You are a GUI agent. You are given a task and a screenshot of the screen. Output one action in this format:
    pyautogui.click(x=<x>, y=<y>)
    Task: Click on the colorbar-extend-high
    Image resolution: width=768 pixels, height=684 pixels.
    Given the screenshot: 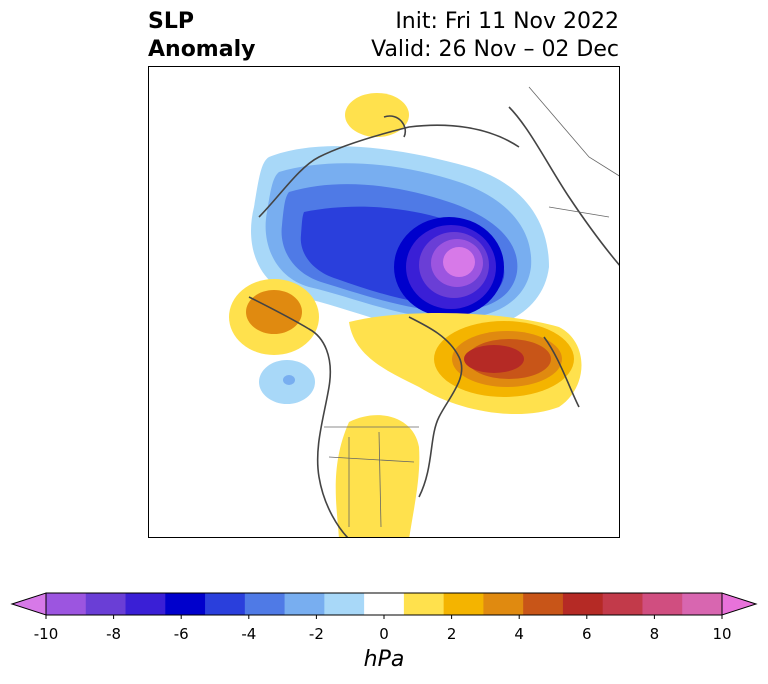 What is the action you would take?
    pyautogui.click(x=739, y=604)
    